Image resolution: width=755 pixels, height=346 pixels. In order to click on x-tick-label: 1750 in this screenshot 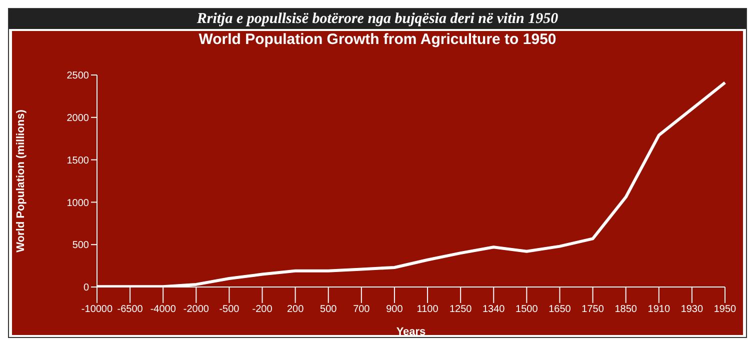, I will do `click(593, 310)`.